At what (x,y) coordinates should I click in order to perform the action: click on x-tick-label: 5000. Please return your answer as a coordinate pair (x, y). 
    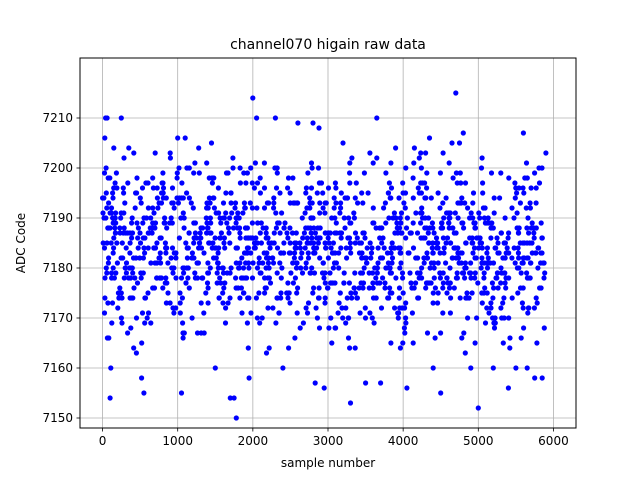
    Looking at the image, I should click on (478, 441).